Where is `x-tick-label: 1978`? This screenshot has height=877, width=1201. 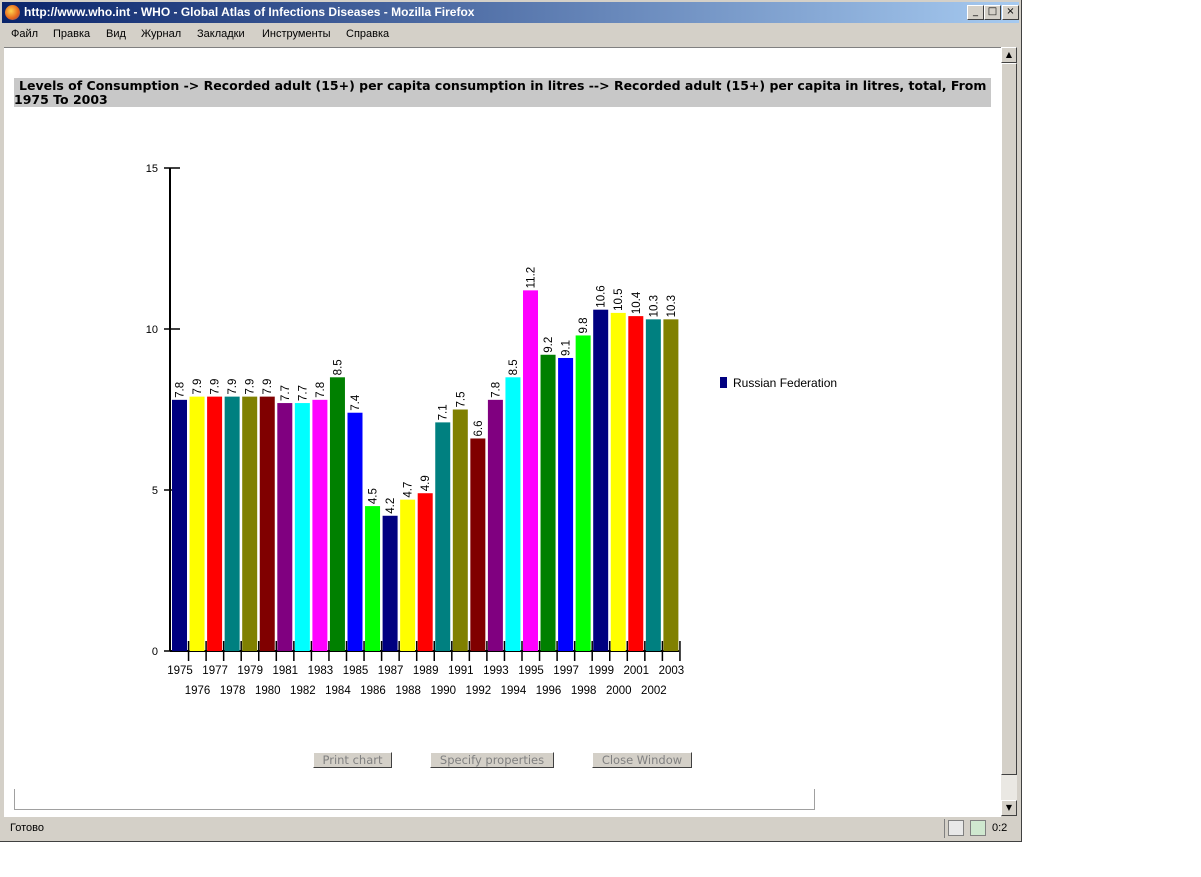
x-tick-label: 1978 is located at coordinates (233, 691).